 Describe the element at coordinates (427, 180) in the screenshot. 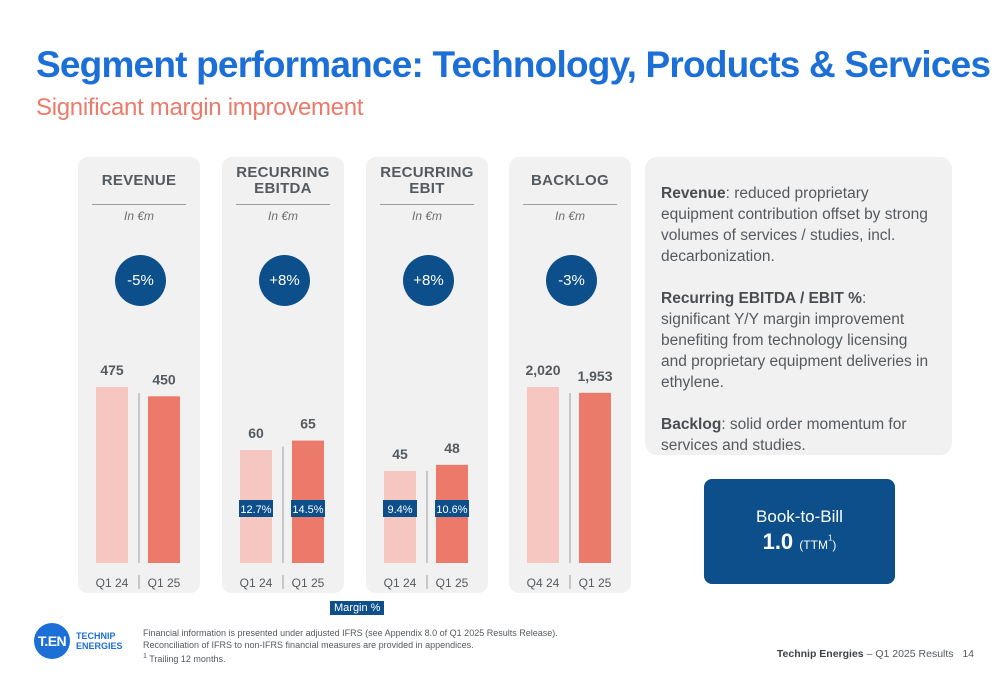

I see `chart-title: RECURRING EBIT` at that location.